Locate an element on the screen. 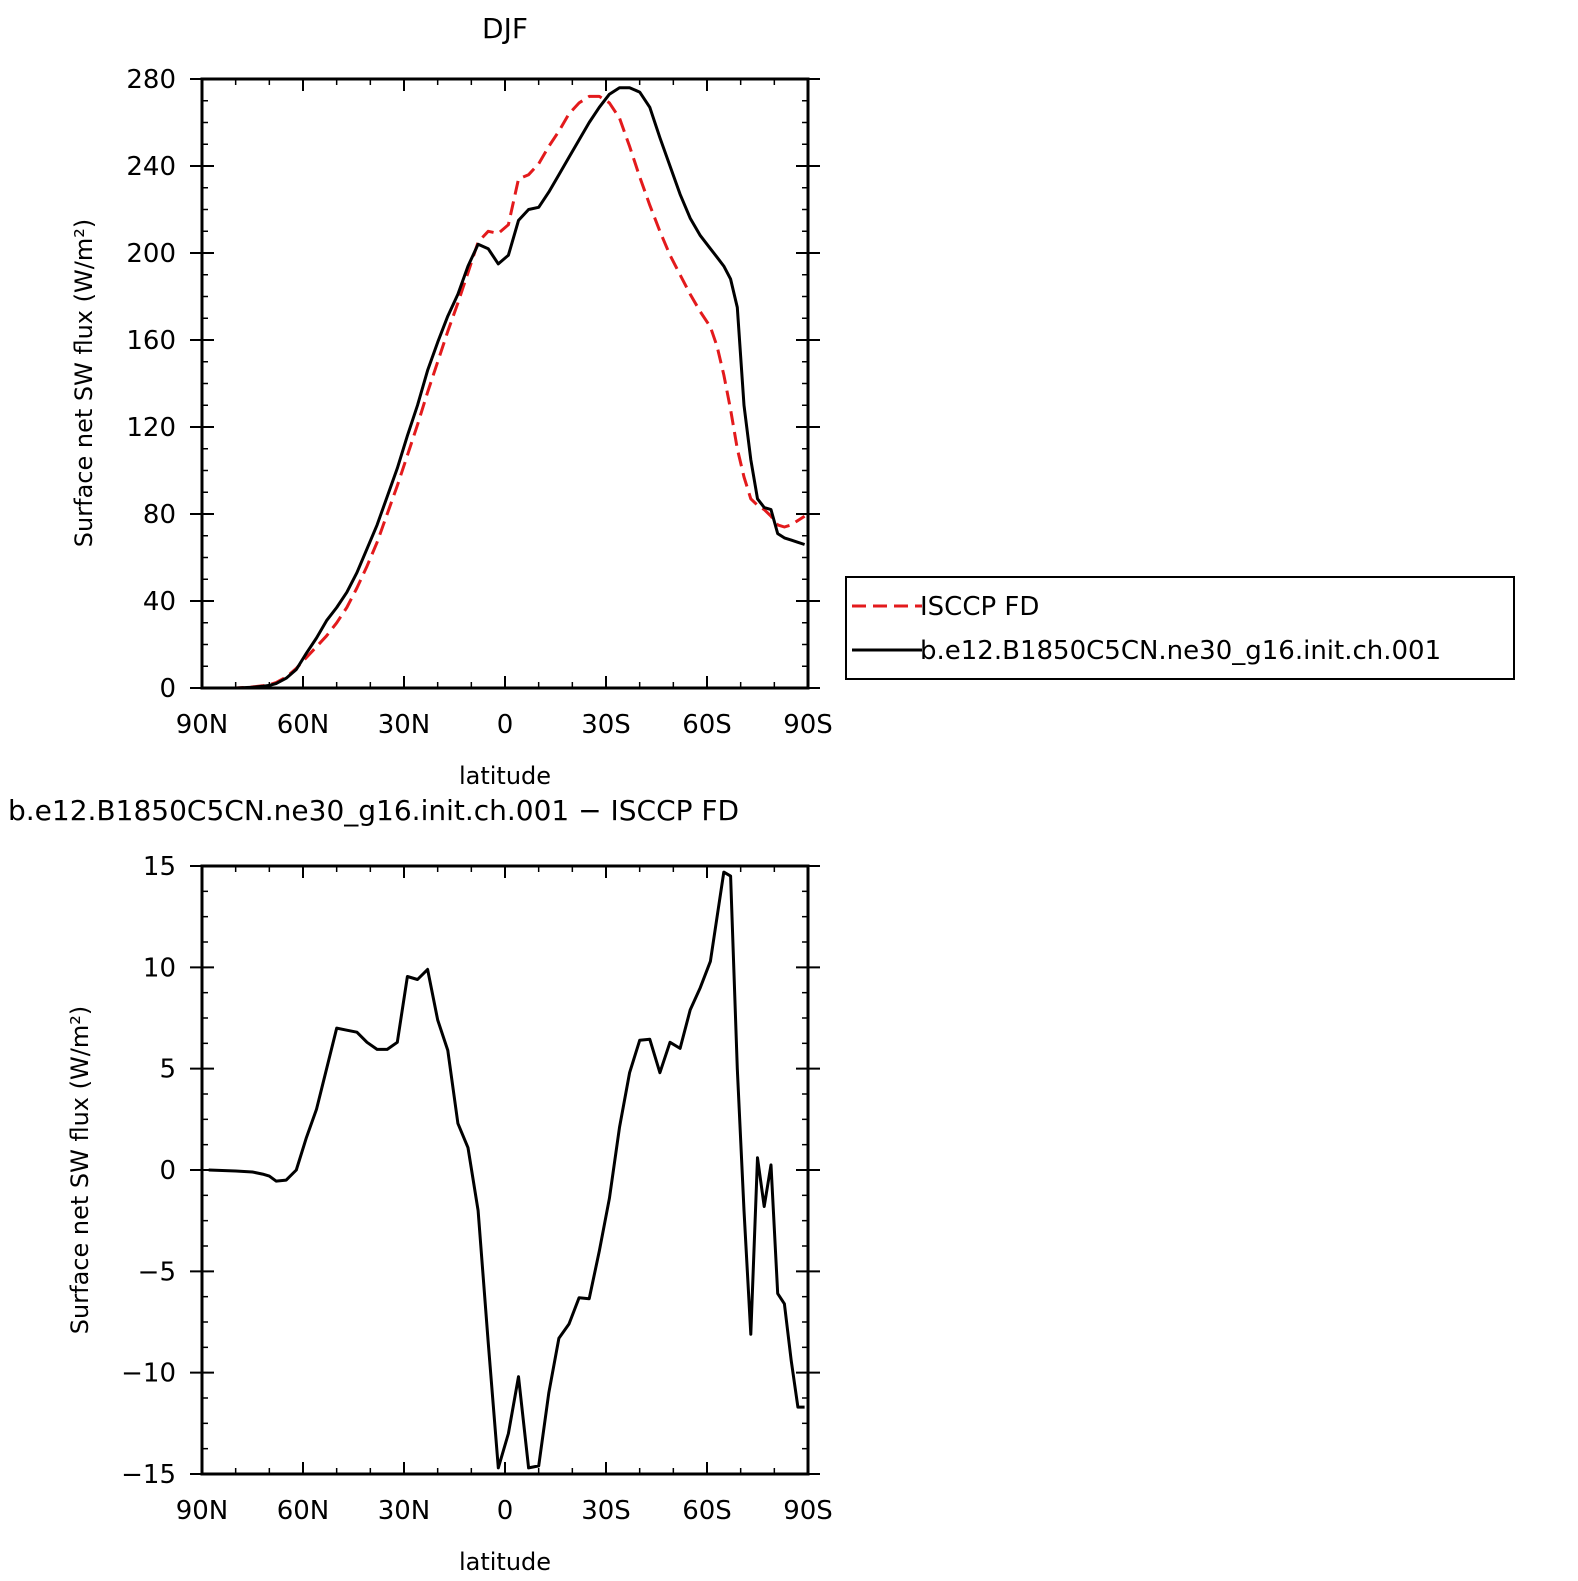  bottom-y-tick-label: 15 is located at coordinates (159, 867).